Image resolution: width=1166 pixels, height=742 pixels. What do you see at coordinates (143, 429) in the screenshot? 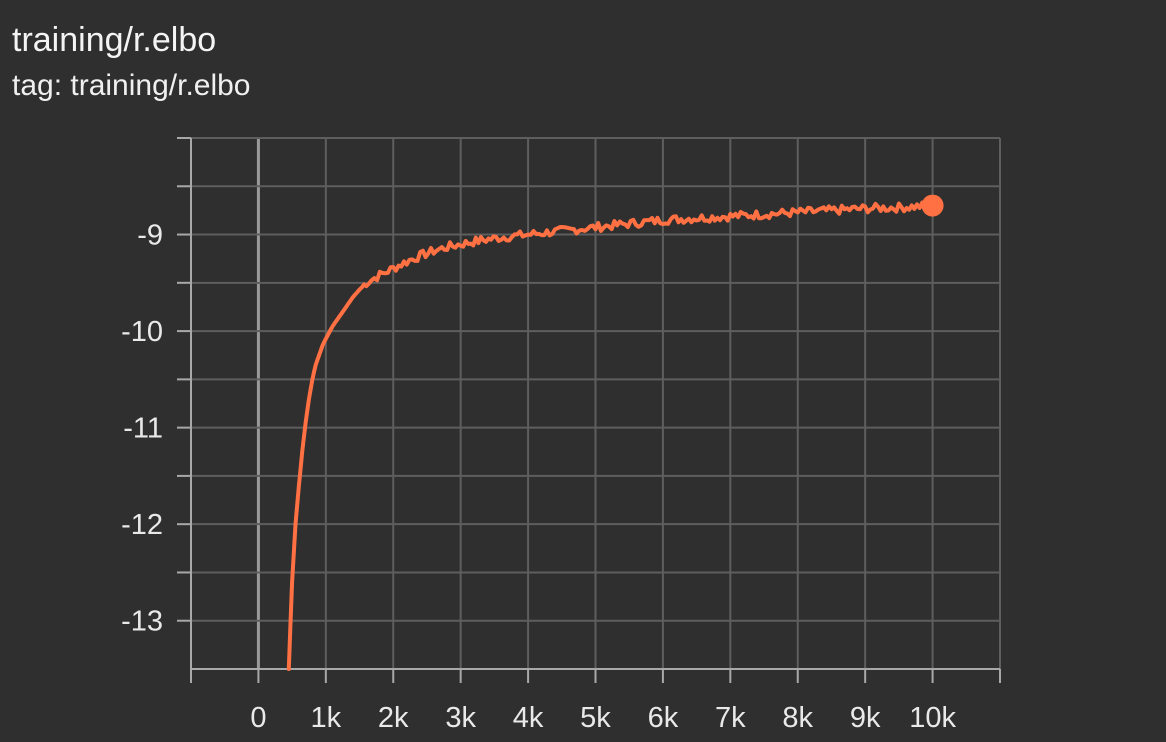
I see `y-tick-label: -11` at bounding box center [143, 429].